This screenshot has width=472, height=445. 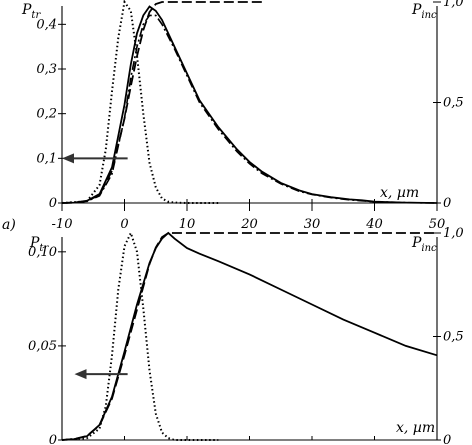 What do you see at coordinates (46, 24) in the screenshot?
I see `y-left-tick-label: 0,4` at bounding box center [46, 24].